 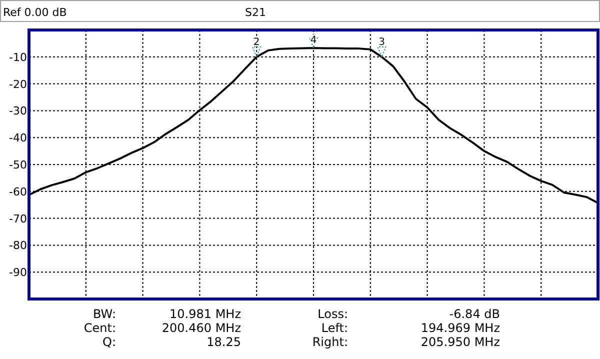 What do you see at coordinates (35, 12) in the screenshot?
I see `chart-subtitle: Ref 0.00 dB` at bounding box center [35, 12].